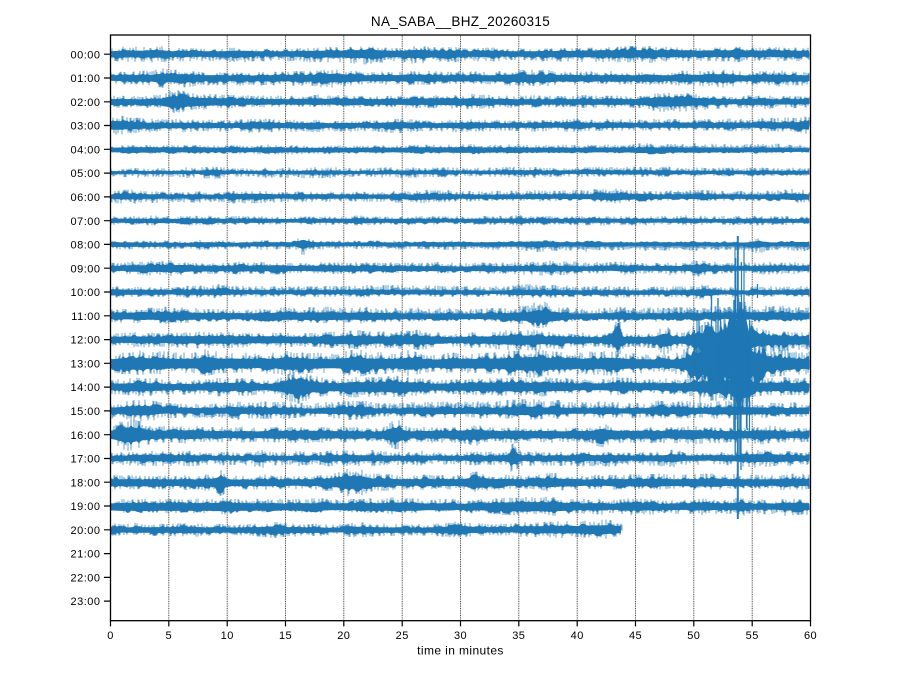 This screenshot has height=695, width=919. What do you see at coordinates (227, 636) in the screenshot?
I see `svg-text: 10` at bounding box center [227, 636].